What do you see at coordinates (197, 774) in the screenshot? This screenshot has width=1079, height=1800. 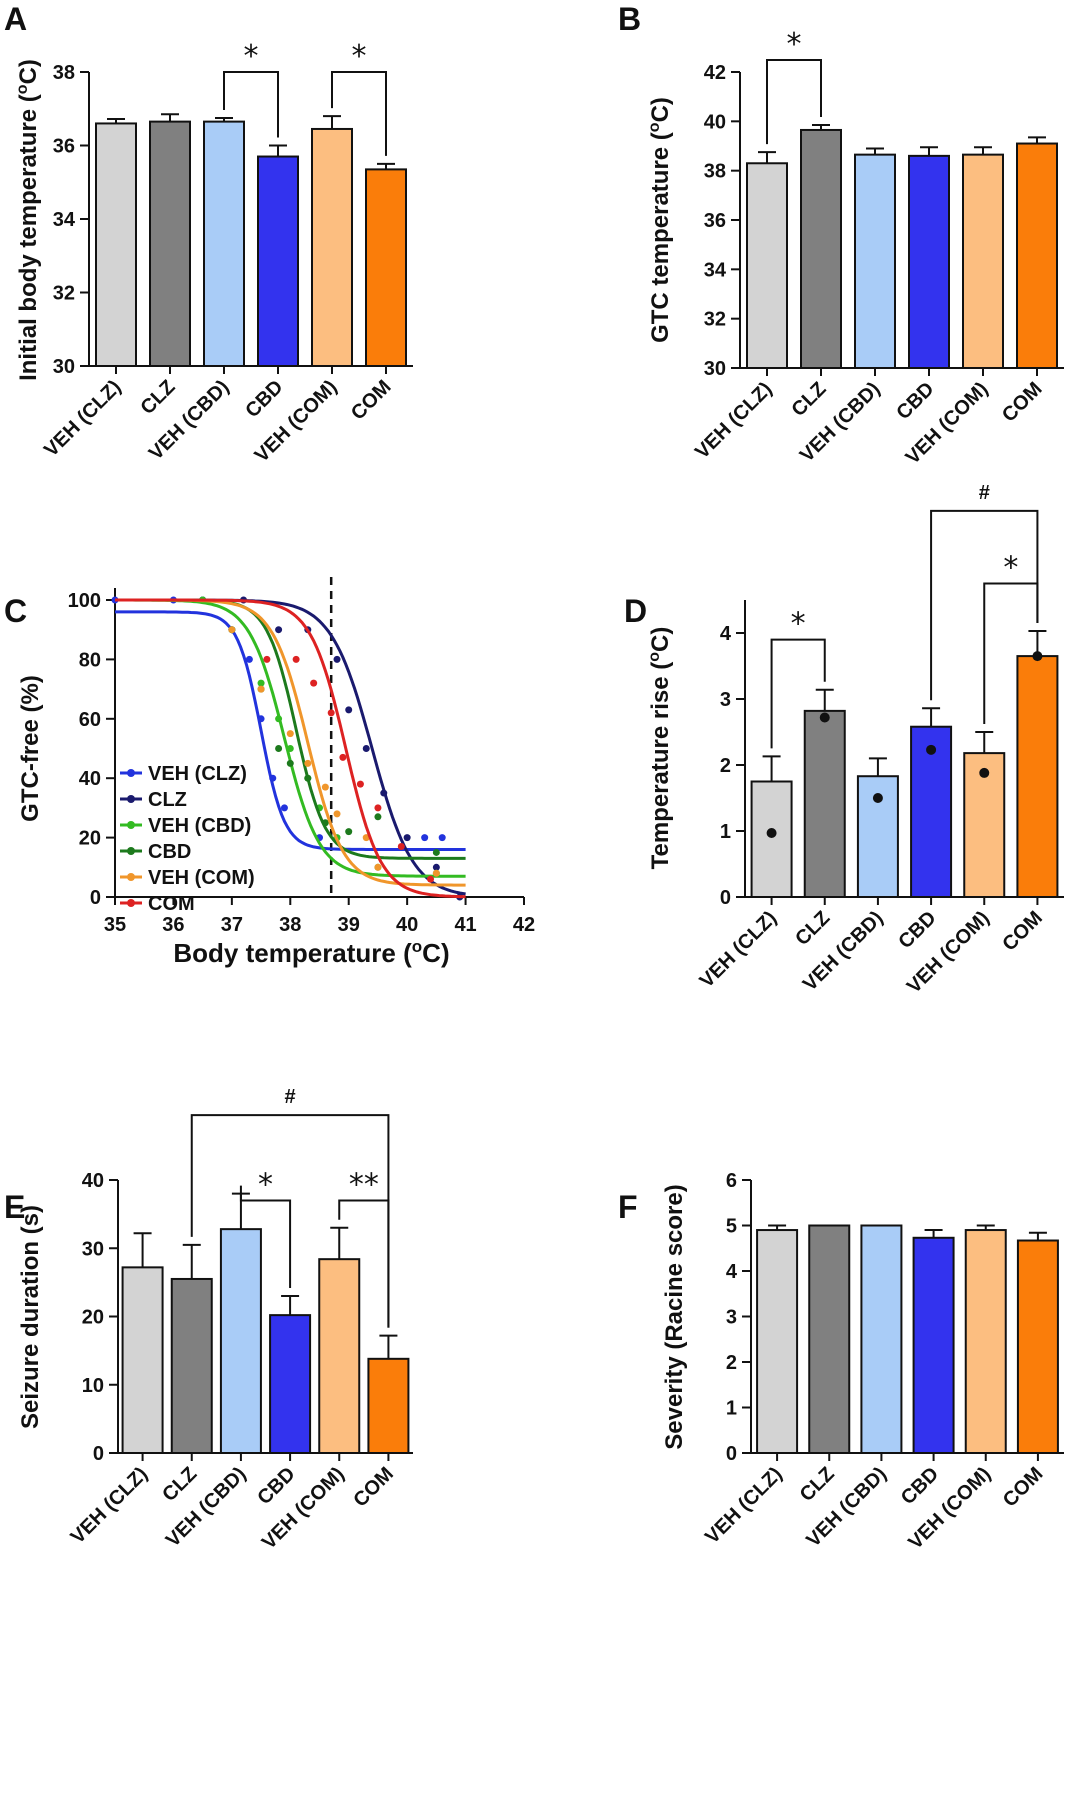 I see `legend-label: VEH (CLZ)` at bounding box center [197, 774].